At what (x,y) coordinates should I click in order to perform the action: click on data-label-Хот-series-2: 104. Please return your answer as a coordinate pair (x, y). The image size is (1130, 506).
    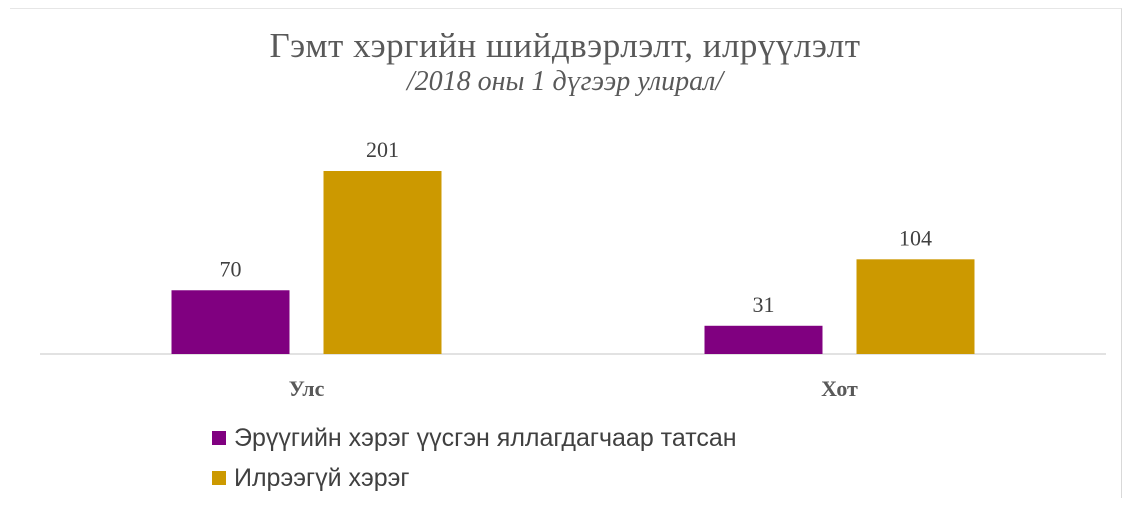
    Looking at the image, I should click on (915, 237).